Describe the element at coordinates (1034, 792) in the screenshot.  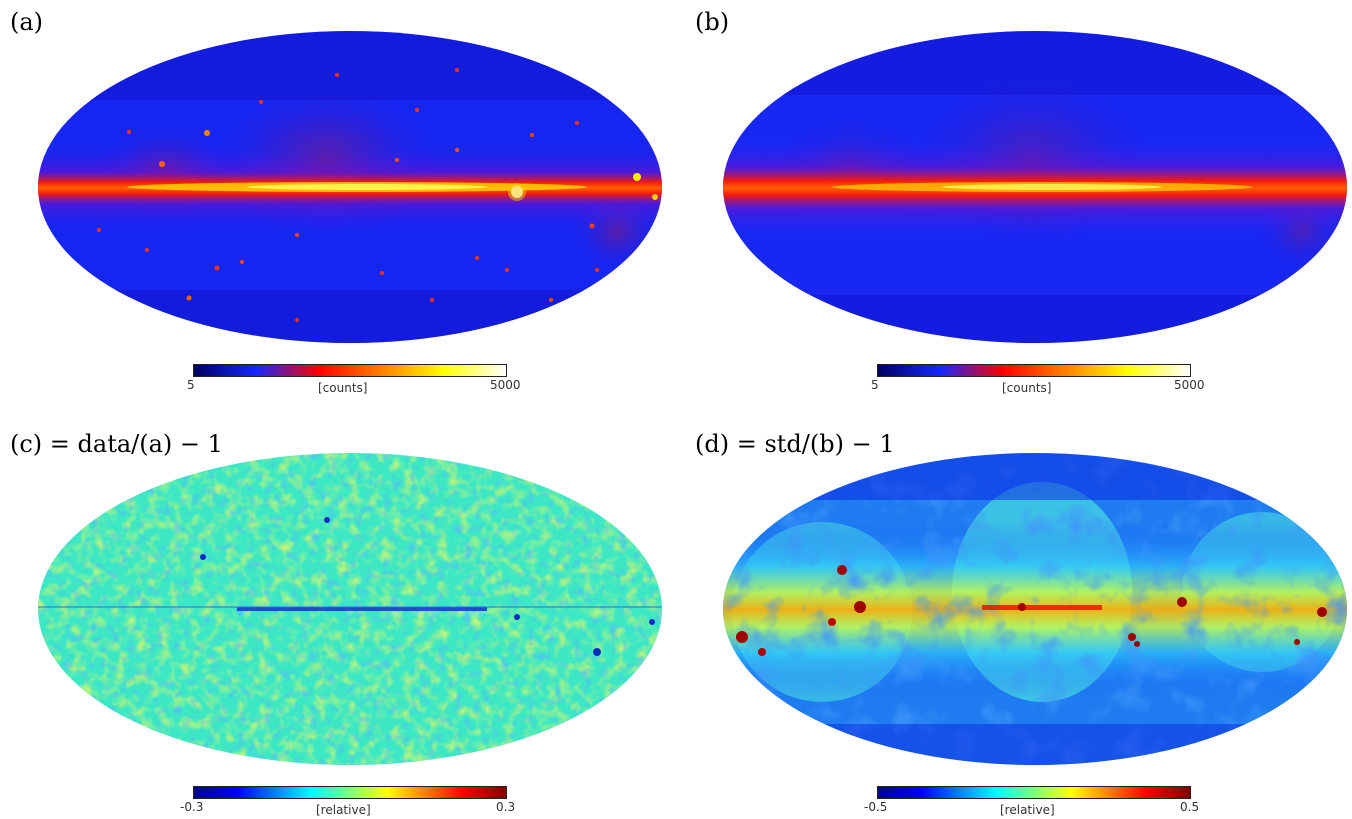
I see `panel-d-colorbar` at that location.